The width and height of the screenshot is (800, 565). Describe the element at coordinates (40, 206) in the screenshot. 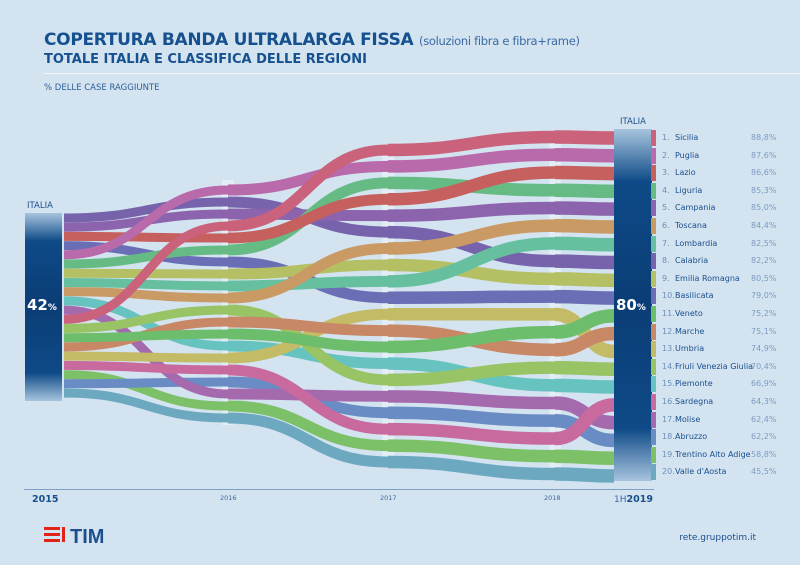

I see `italia-label-start: ITALIA` at that location.